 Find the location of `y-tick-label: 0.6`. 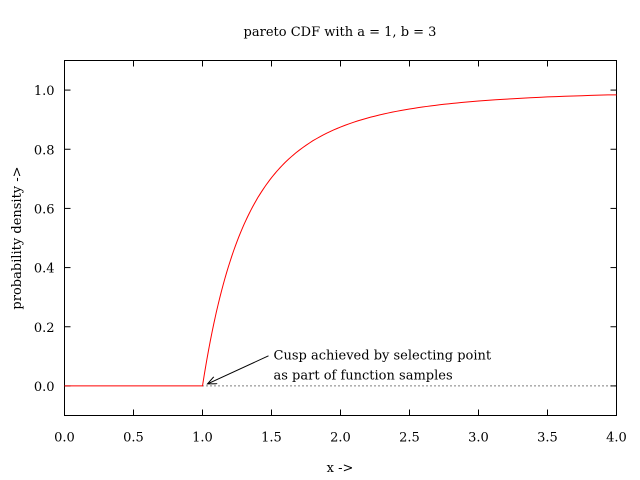

y-tick-label: 0.6 is located at coordinates (44, 209).